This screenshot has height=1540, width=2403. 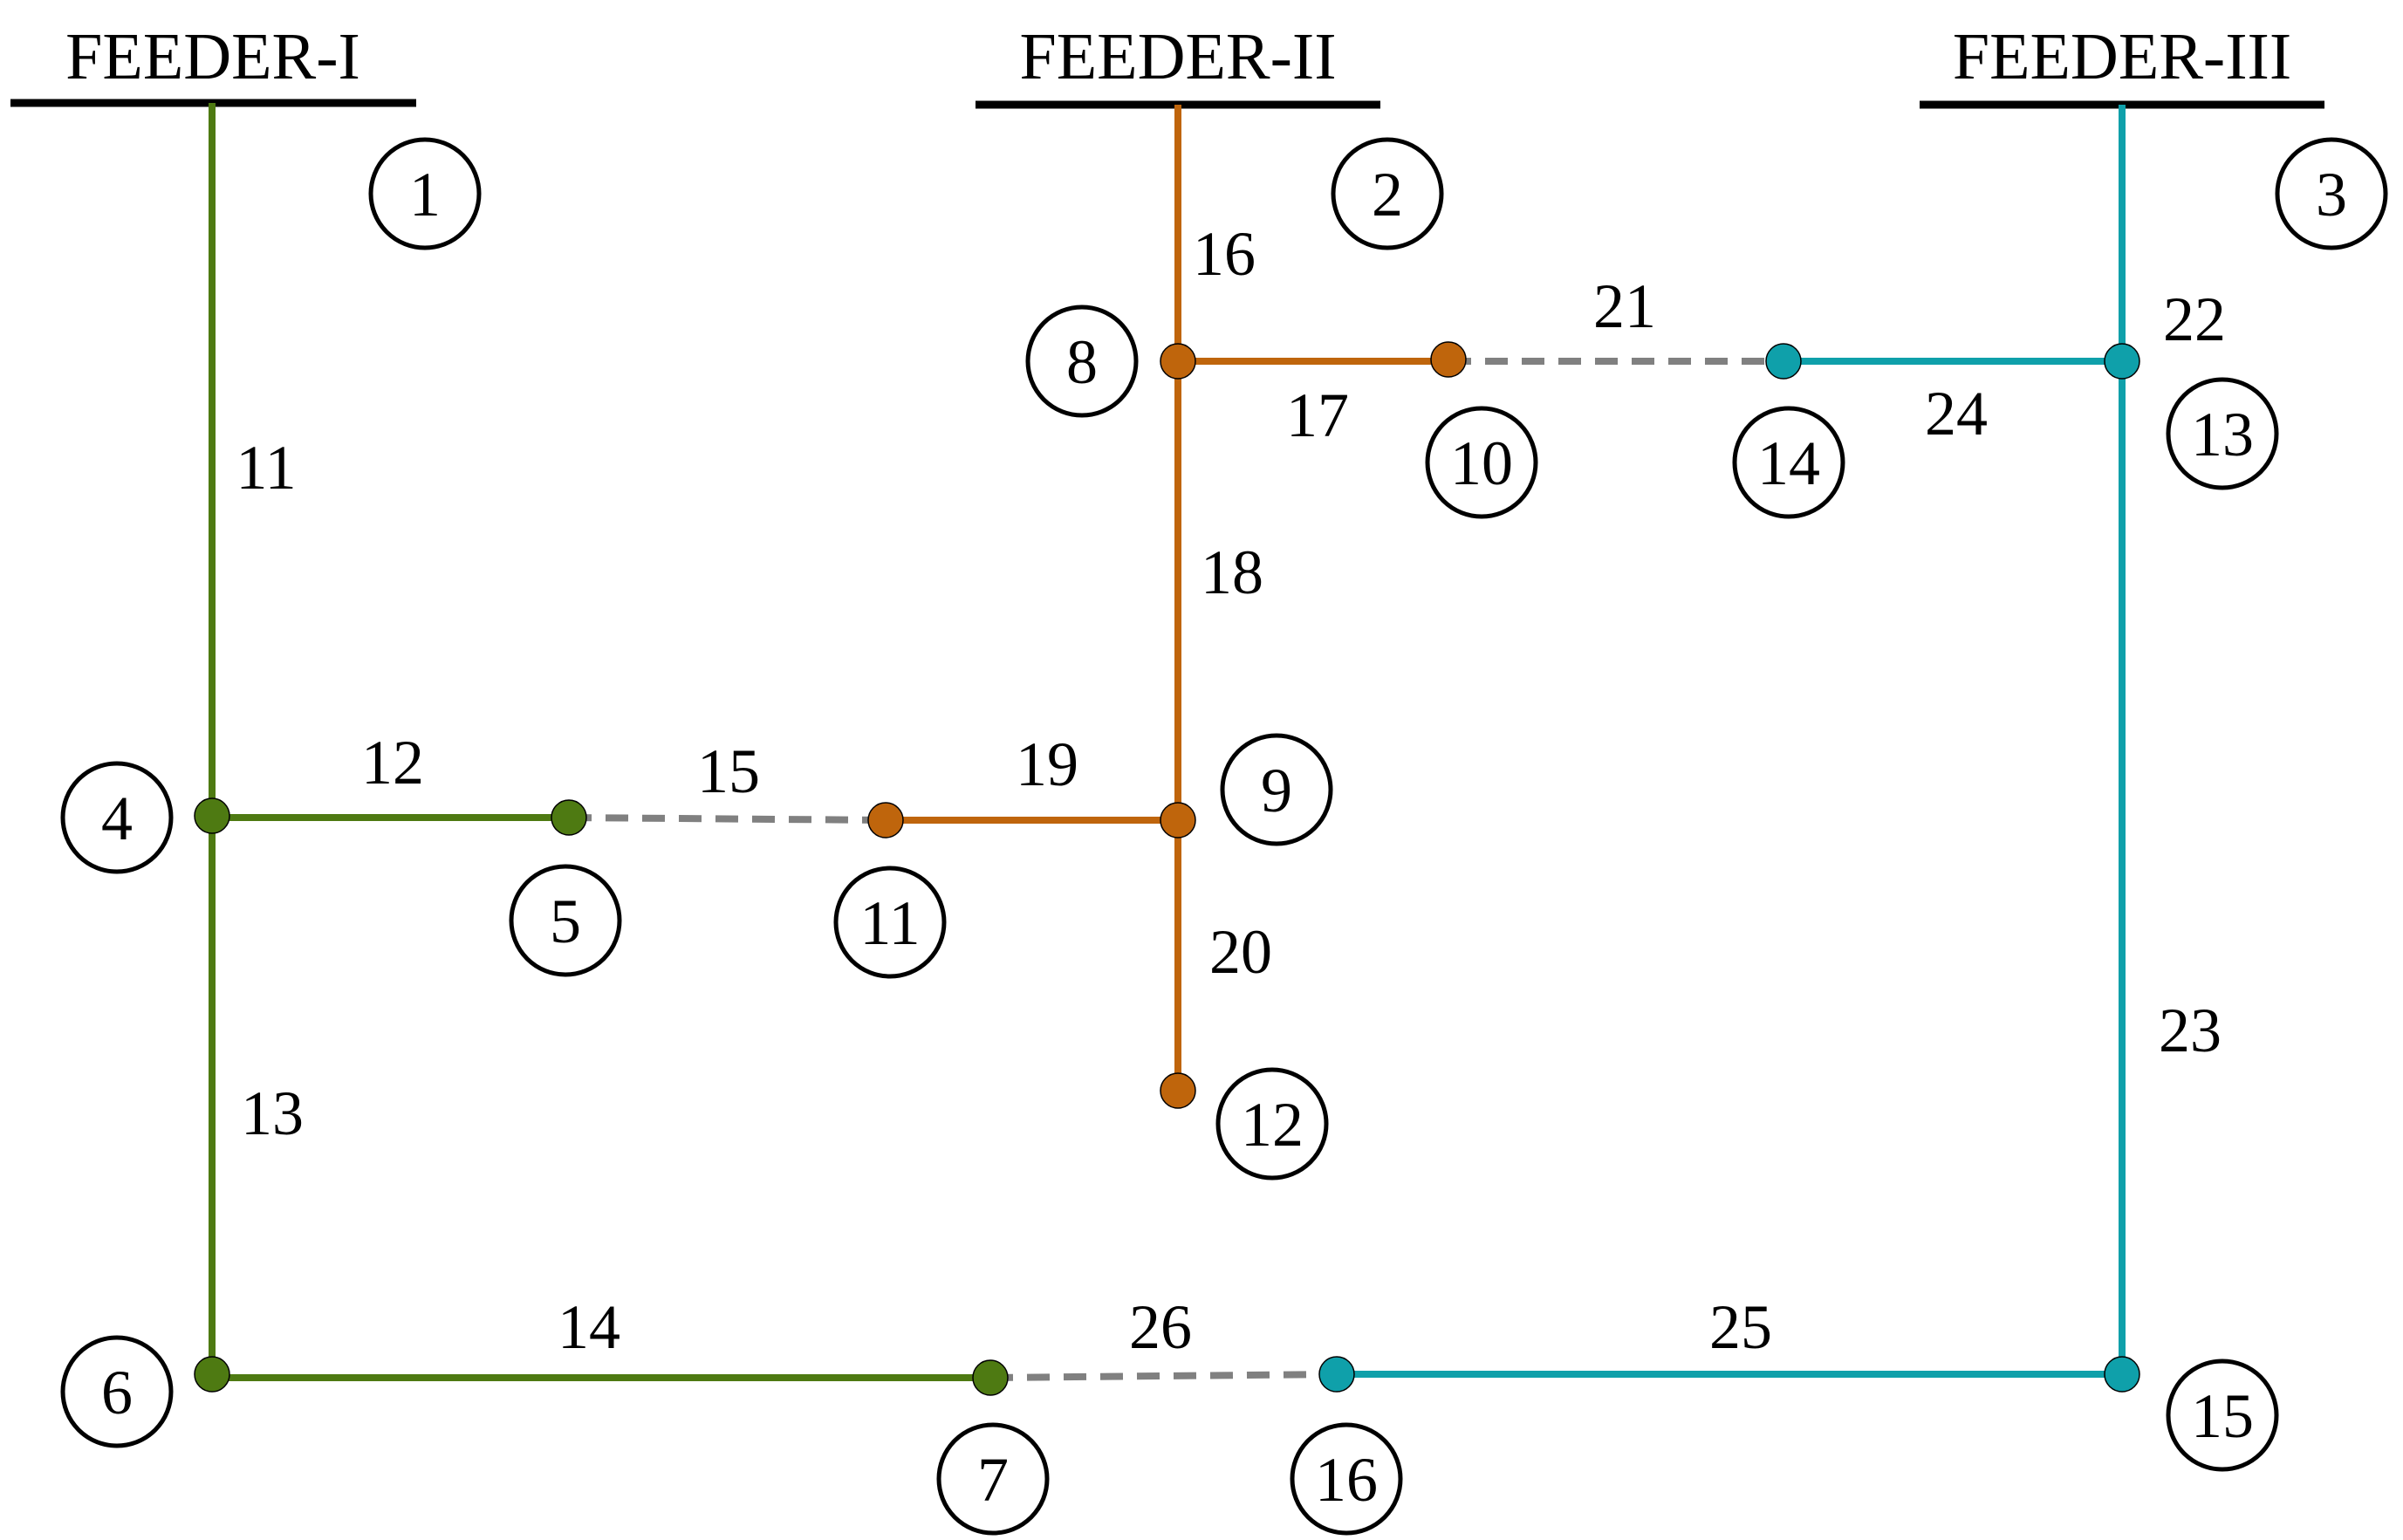 I want to click on node-label-10: 10, so click(x=1481, y=463).